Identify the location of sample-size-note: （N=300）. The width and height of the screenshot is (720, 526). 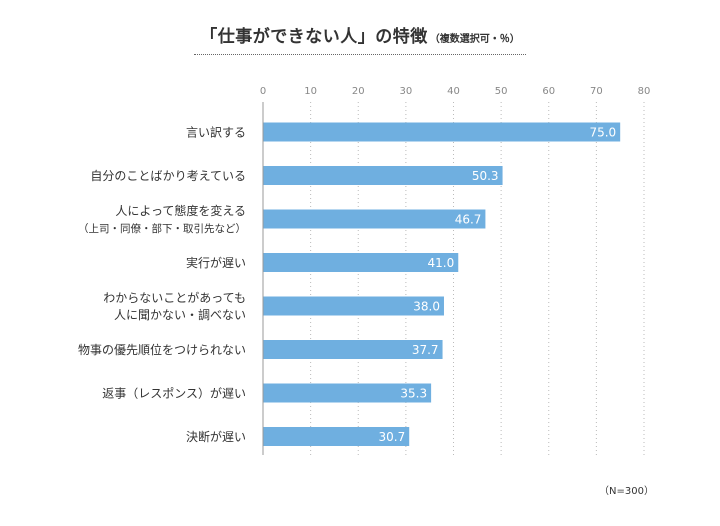
(626, 491).